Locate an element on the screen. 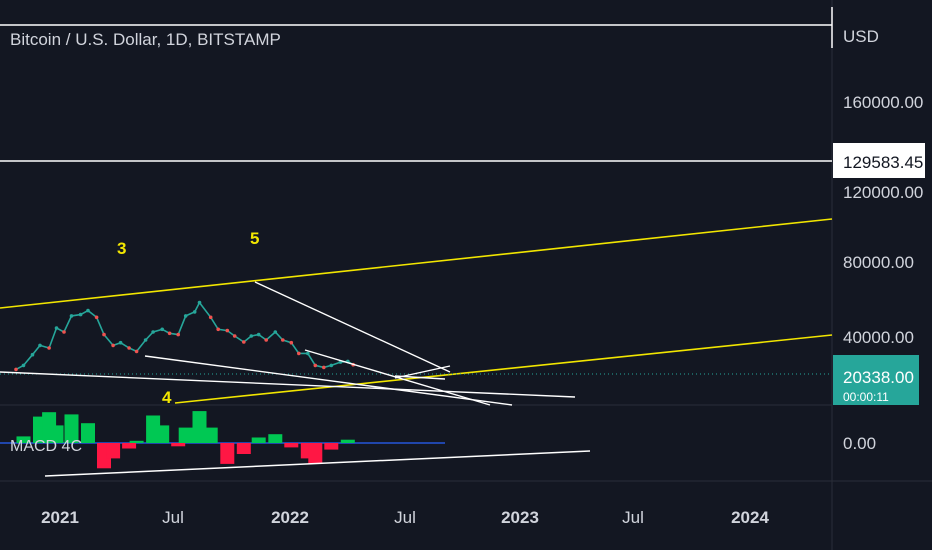  wedge-line-bottom is located at coordinates (420, 377).